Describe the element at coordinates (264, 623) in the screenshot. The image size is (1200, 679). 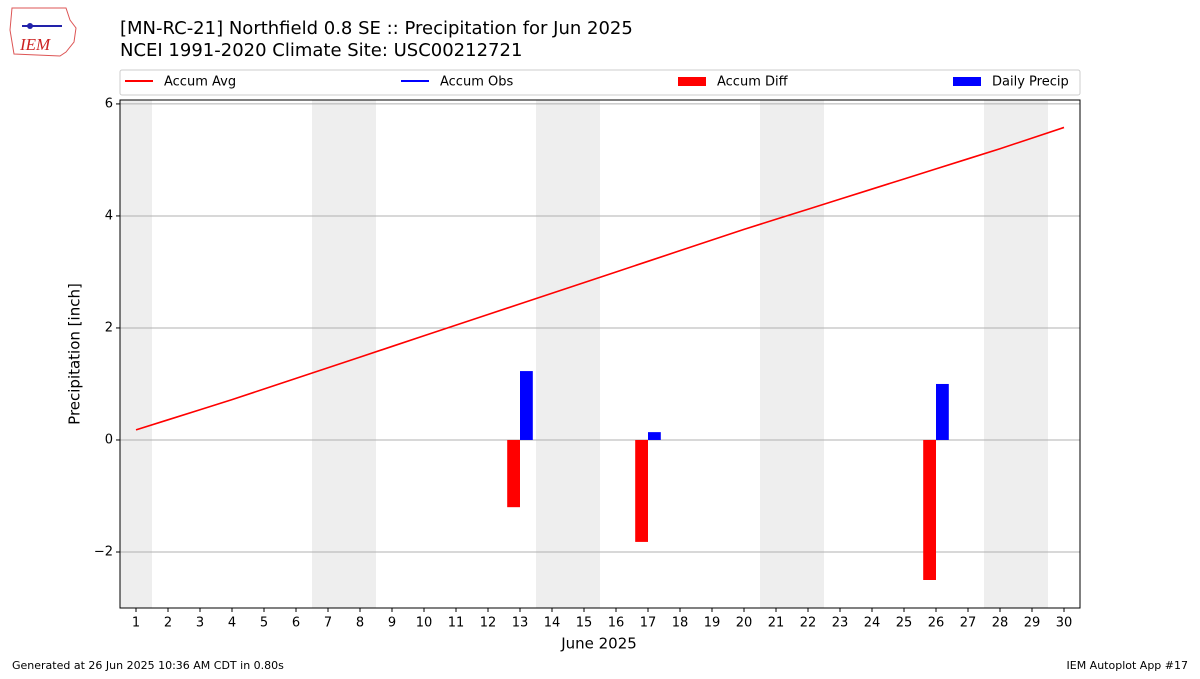
I see `x-tick-label: 5` at that location.